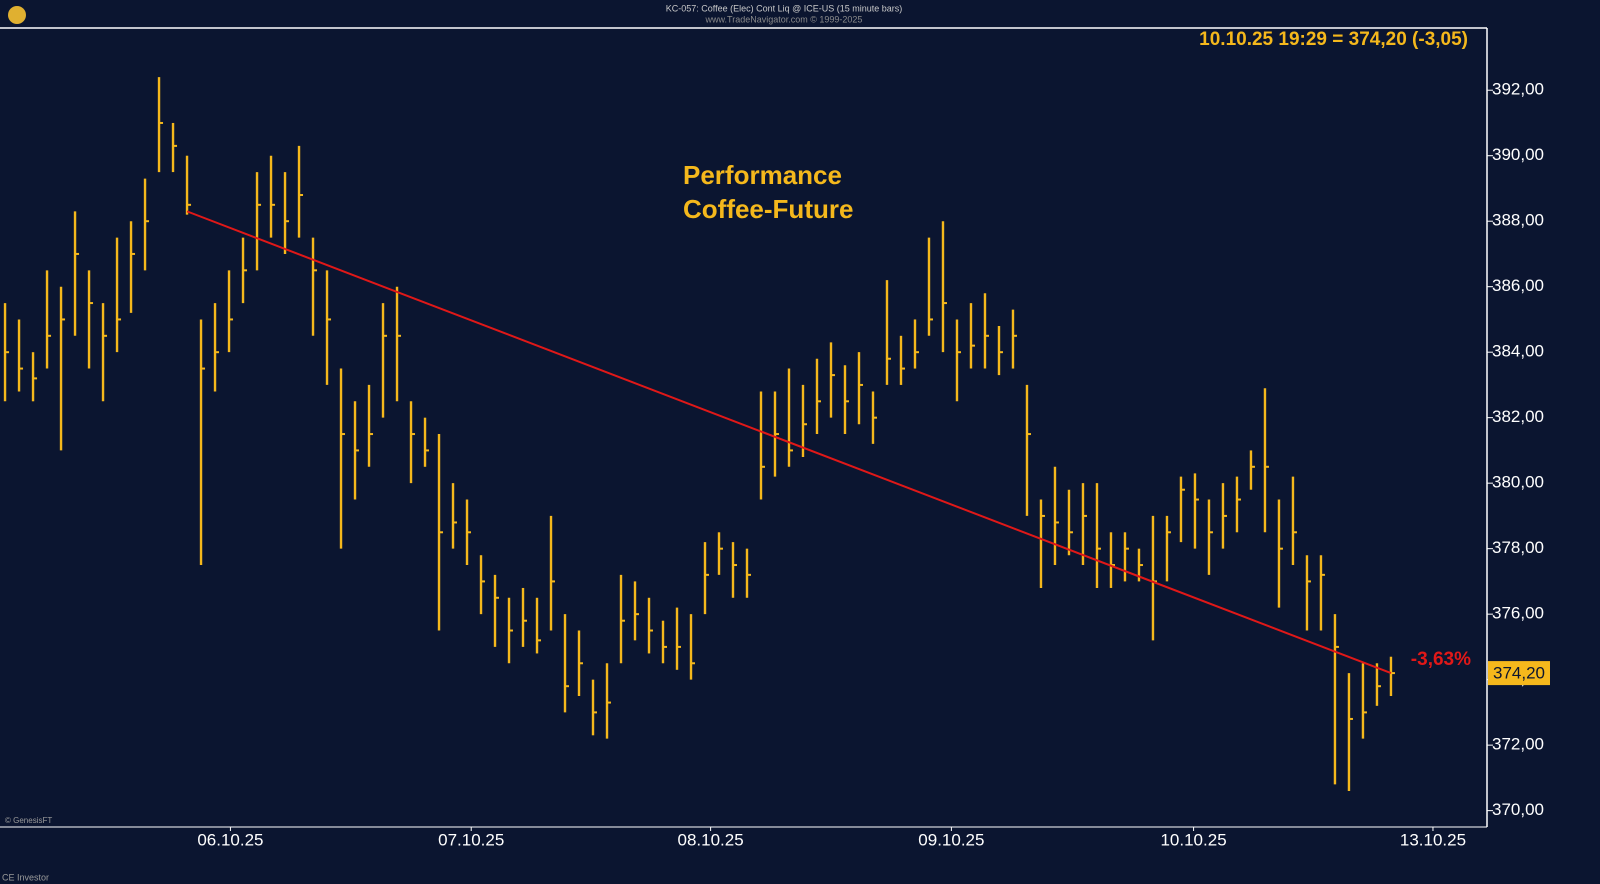 This screenshot has width=1600, height=884. I want to click on y-tick-label: 382,00, so click(1518, 416).